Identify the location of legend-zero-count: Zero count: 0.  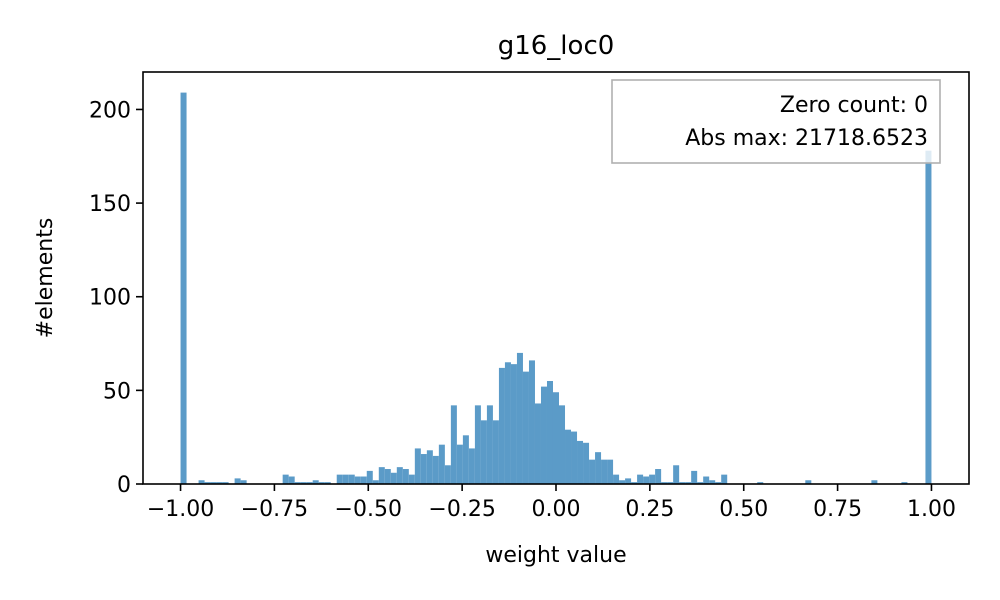
(854, 105).